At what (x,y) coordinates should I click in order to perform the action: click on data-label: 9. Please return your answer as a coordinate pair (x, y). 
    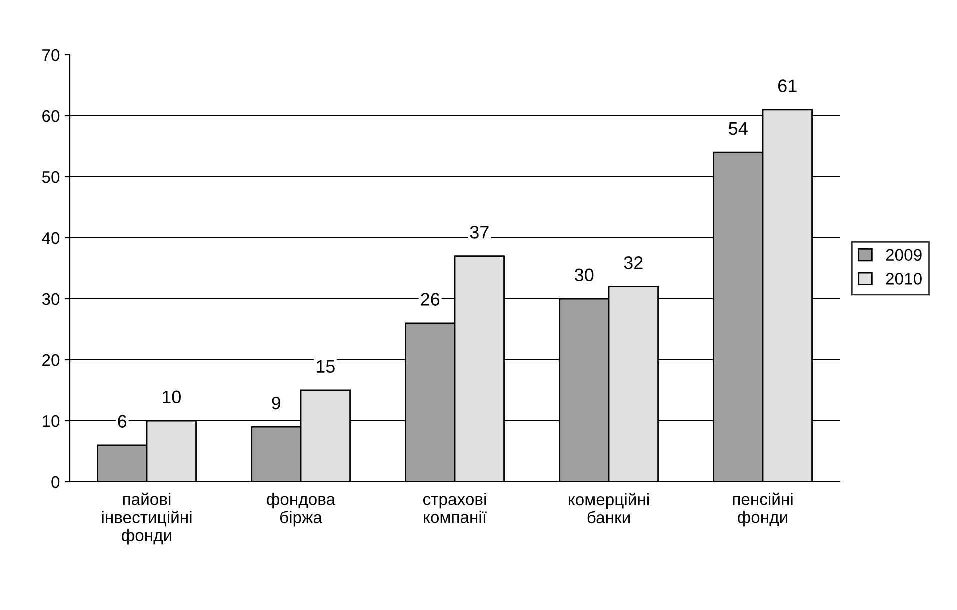
    Looking at the image, I should click on (276, 403).